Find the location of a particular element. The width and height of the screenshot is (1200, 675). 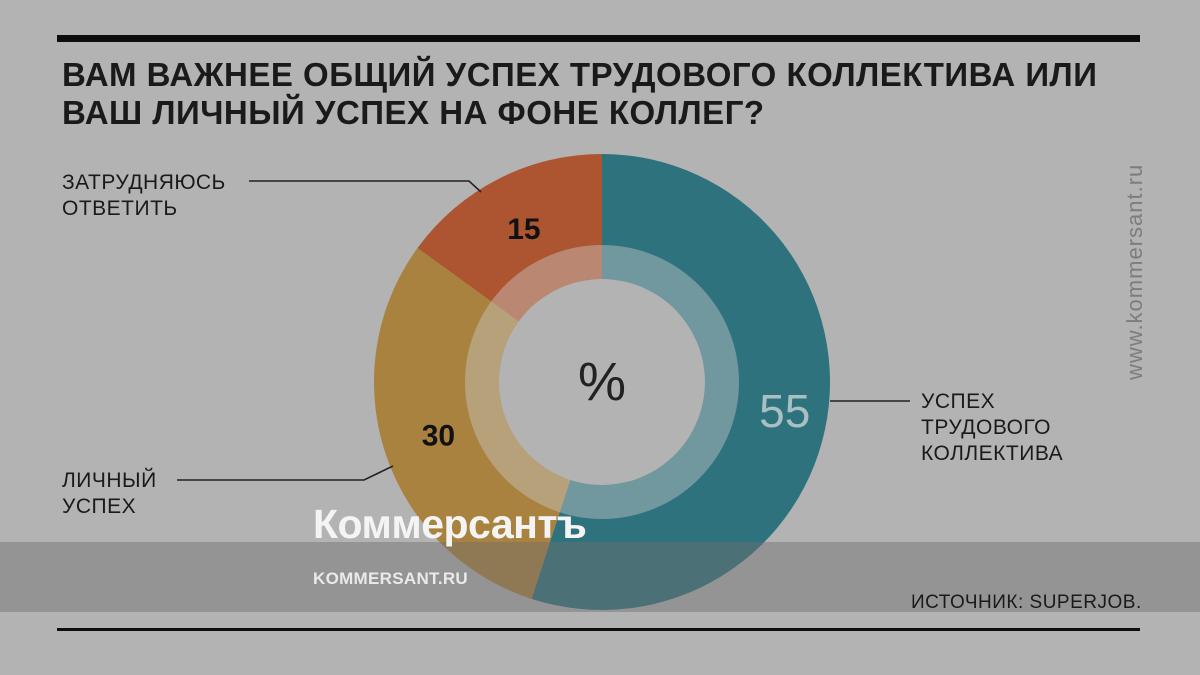

inner-ring is located at coordinates (602, 382).